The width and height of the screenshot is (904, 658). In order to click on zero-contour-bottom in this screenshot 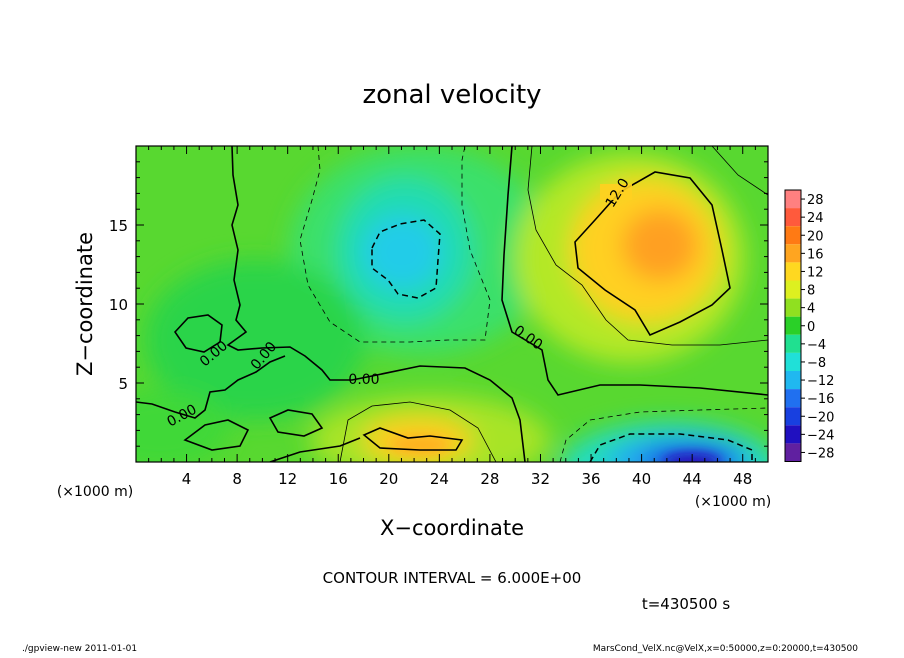, I will do `click(315, 449)`.